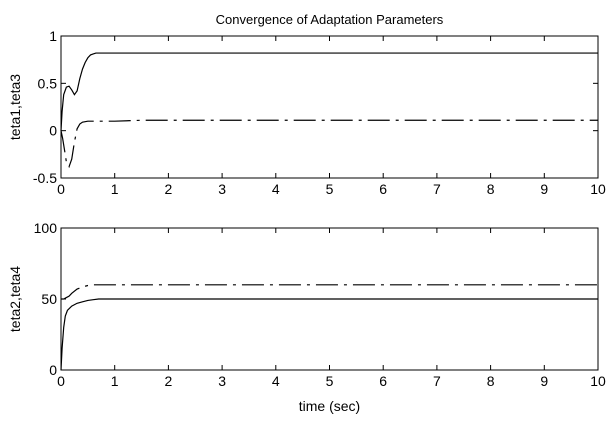  Describe the element at coordinates (45, 178) in the screenshot. I see `y-tick-label: -0.5` at that location.